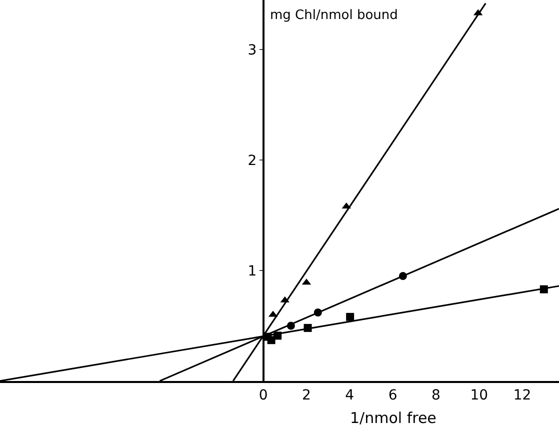  What do you see at coordinates (522, 396) in the screenshot?
I see `x-tick-label: 12` at bounding box center [522, 396].